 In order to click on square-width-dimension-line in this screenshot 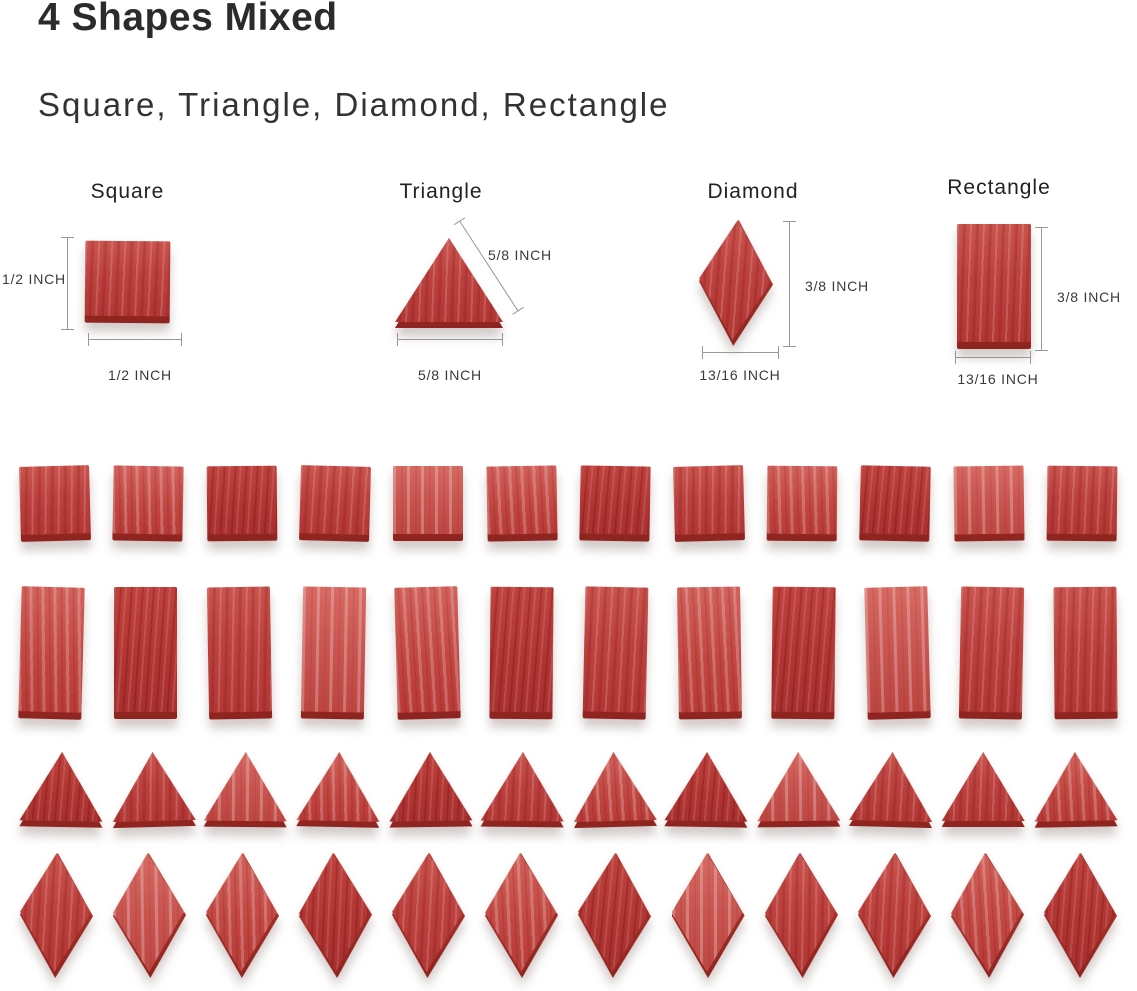, I will do `click(135, 339)`.